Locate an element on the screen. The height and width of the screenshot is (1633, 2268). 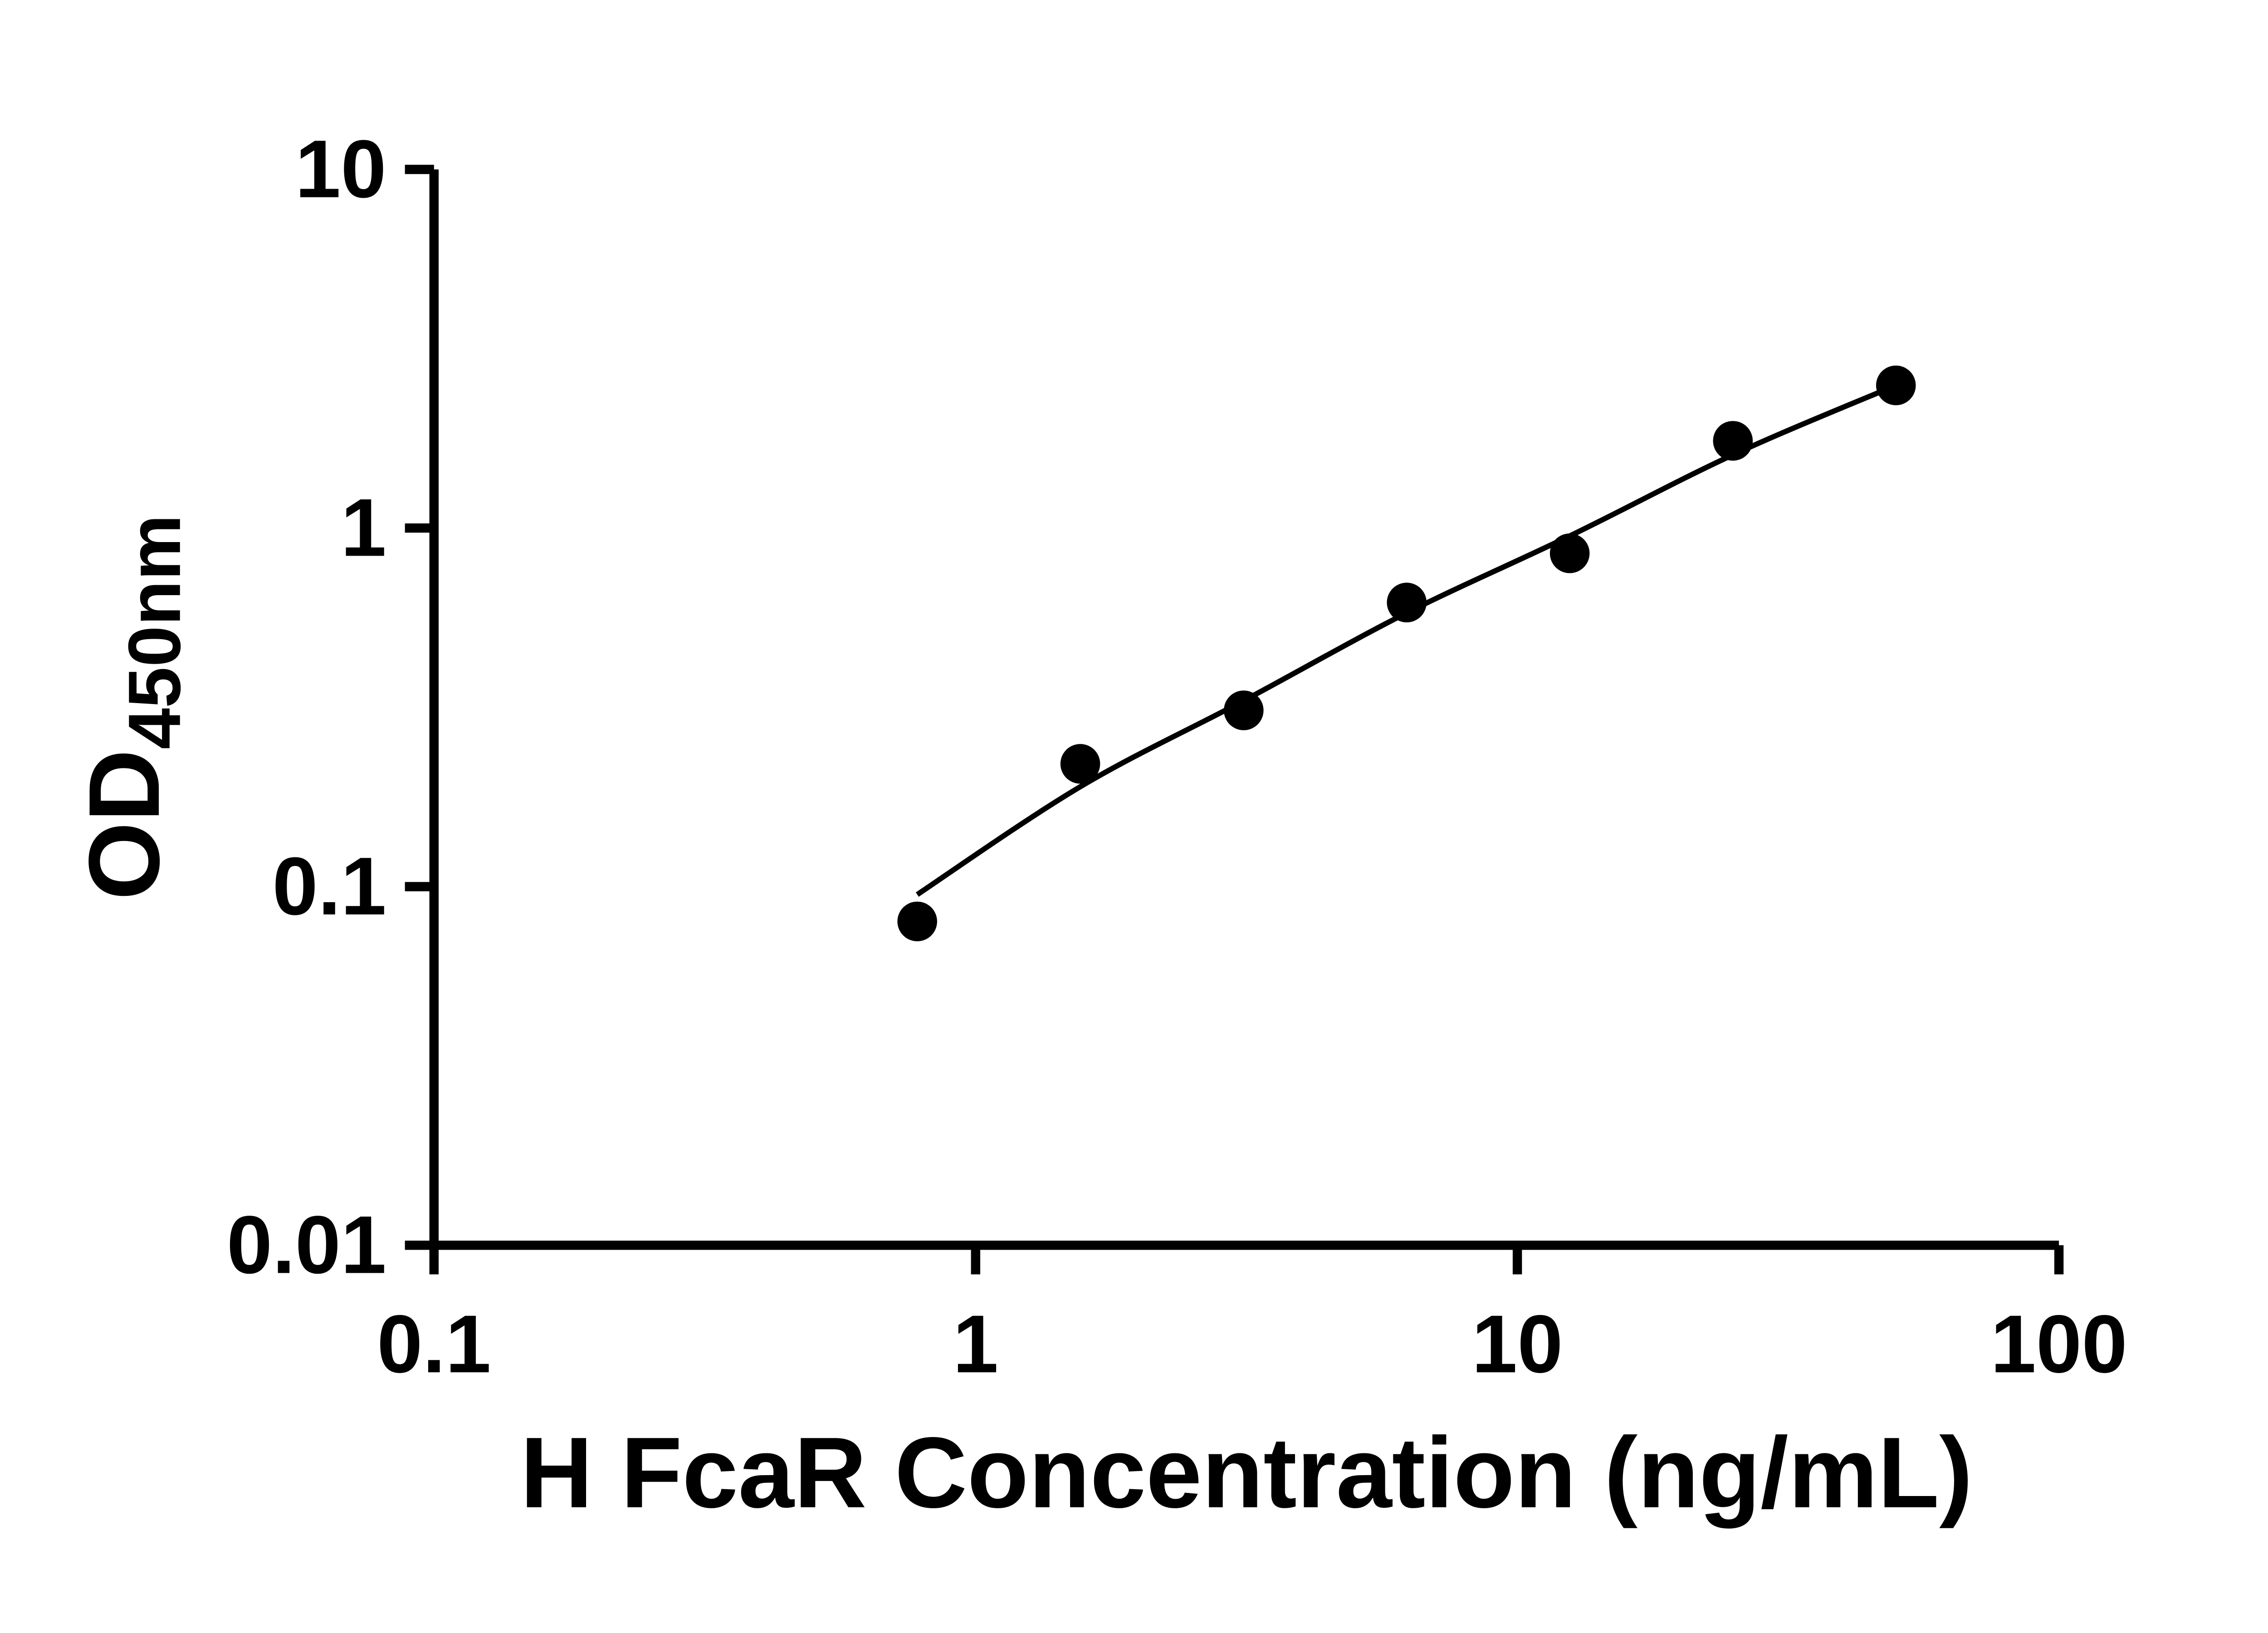
y-tick-label: 0.1 is located at coordinates (329, 886).